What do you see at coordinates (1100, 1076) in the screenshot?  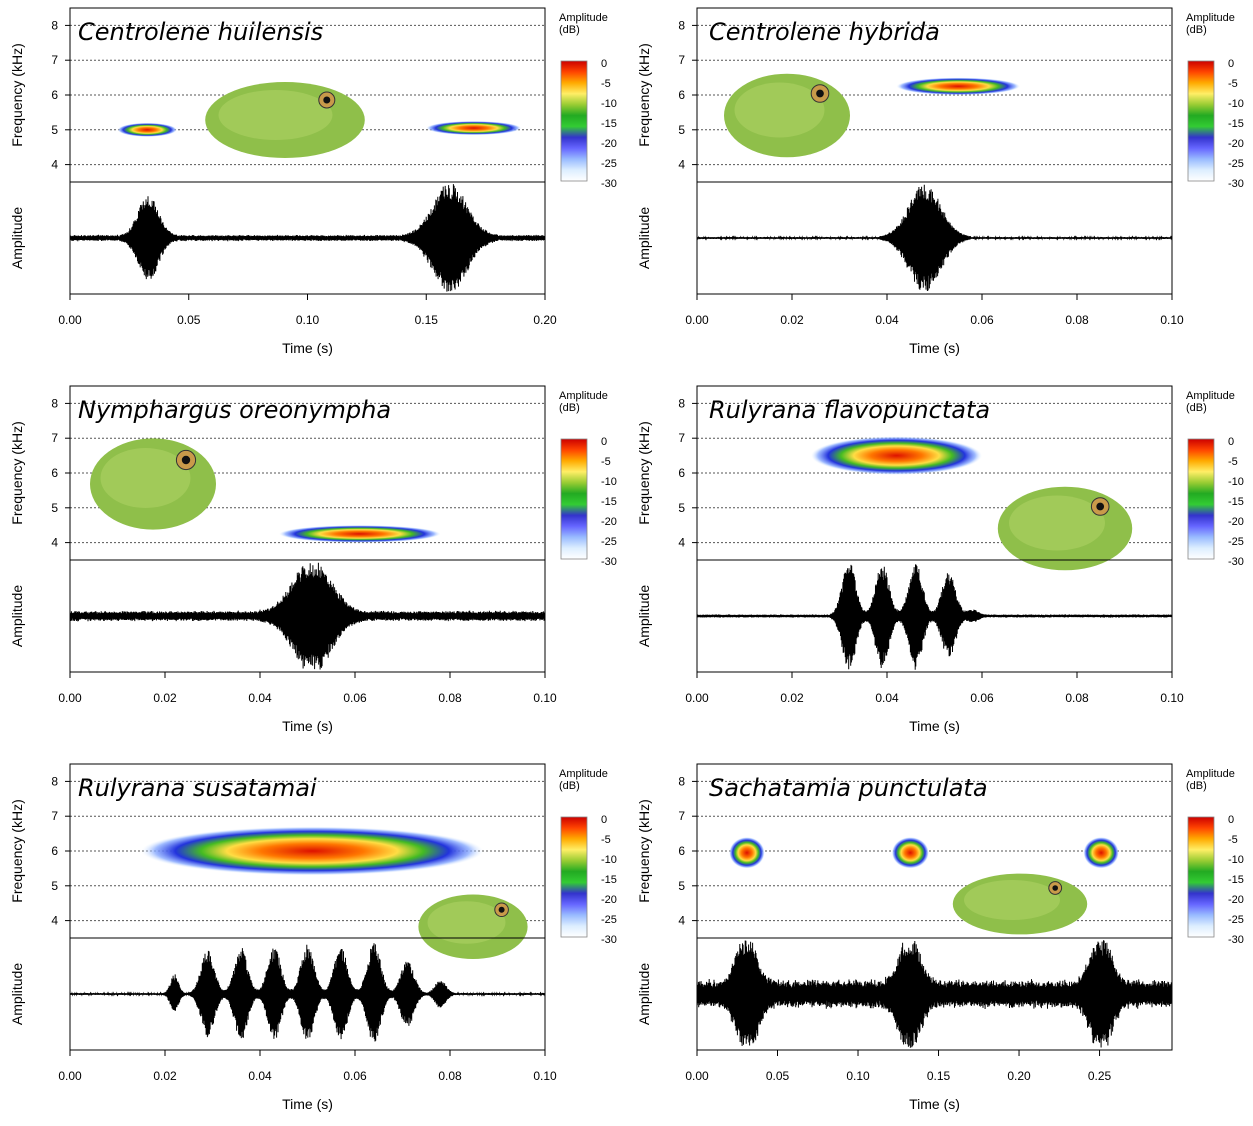 I see `x-tick-label: 0.25` at bounding box center [1100, 1076].